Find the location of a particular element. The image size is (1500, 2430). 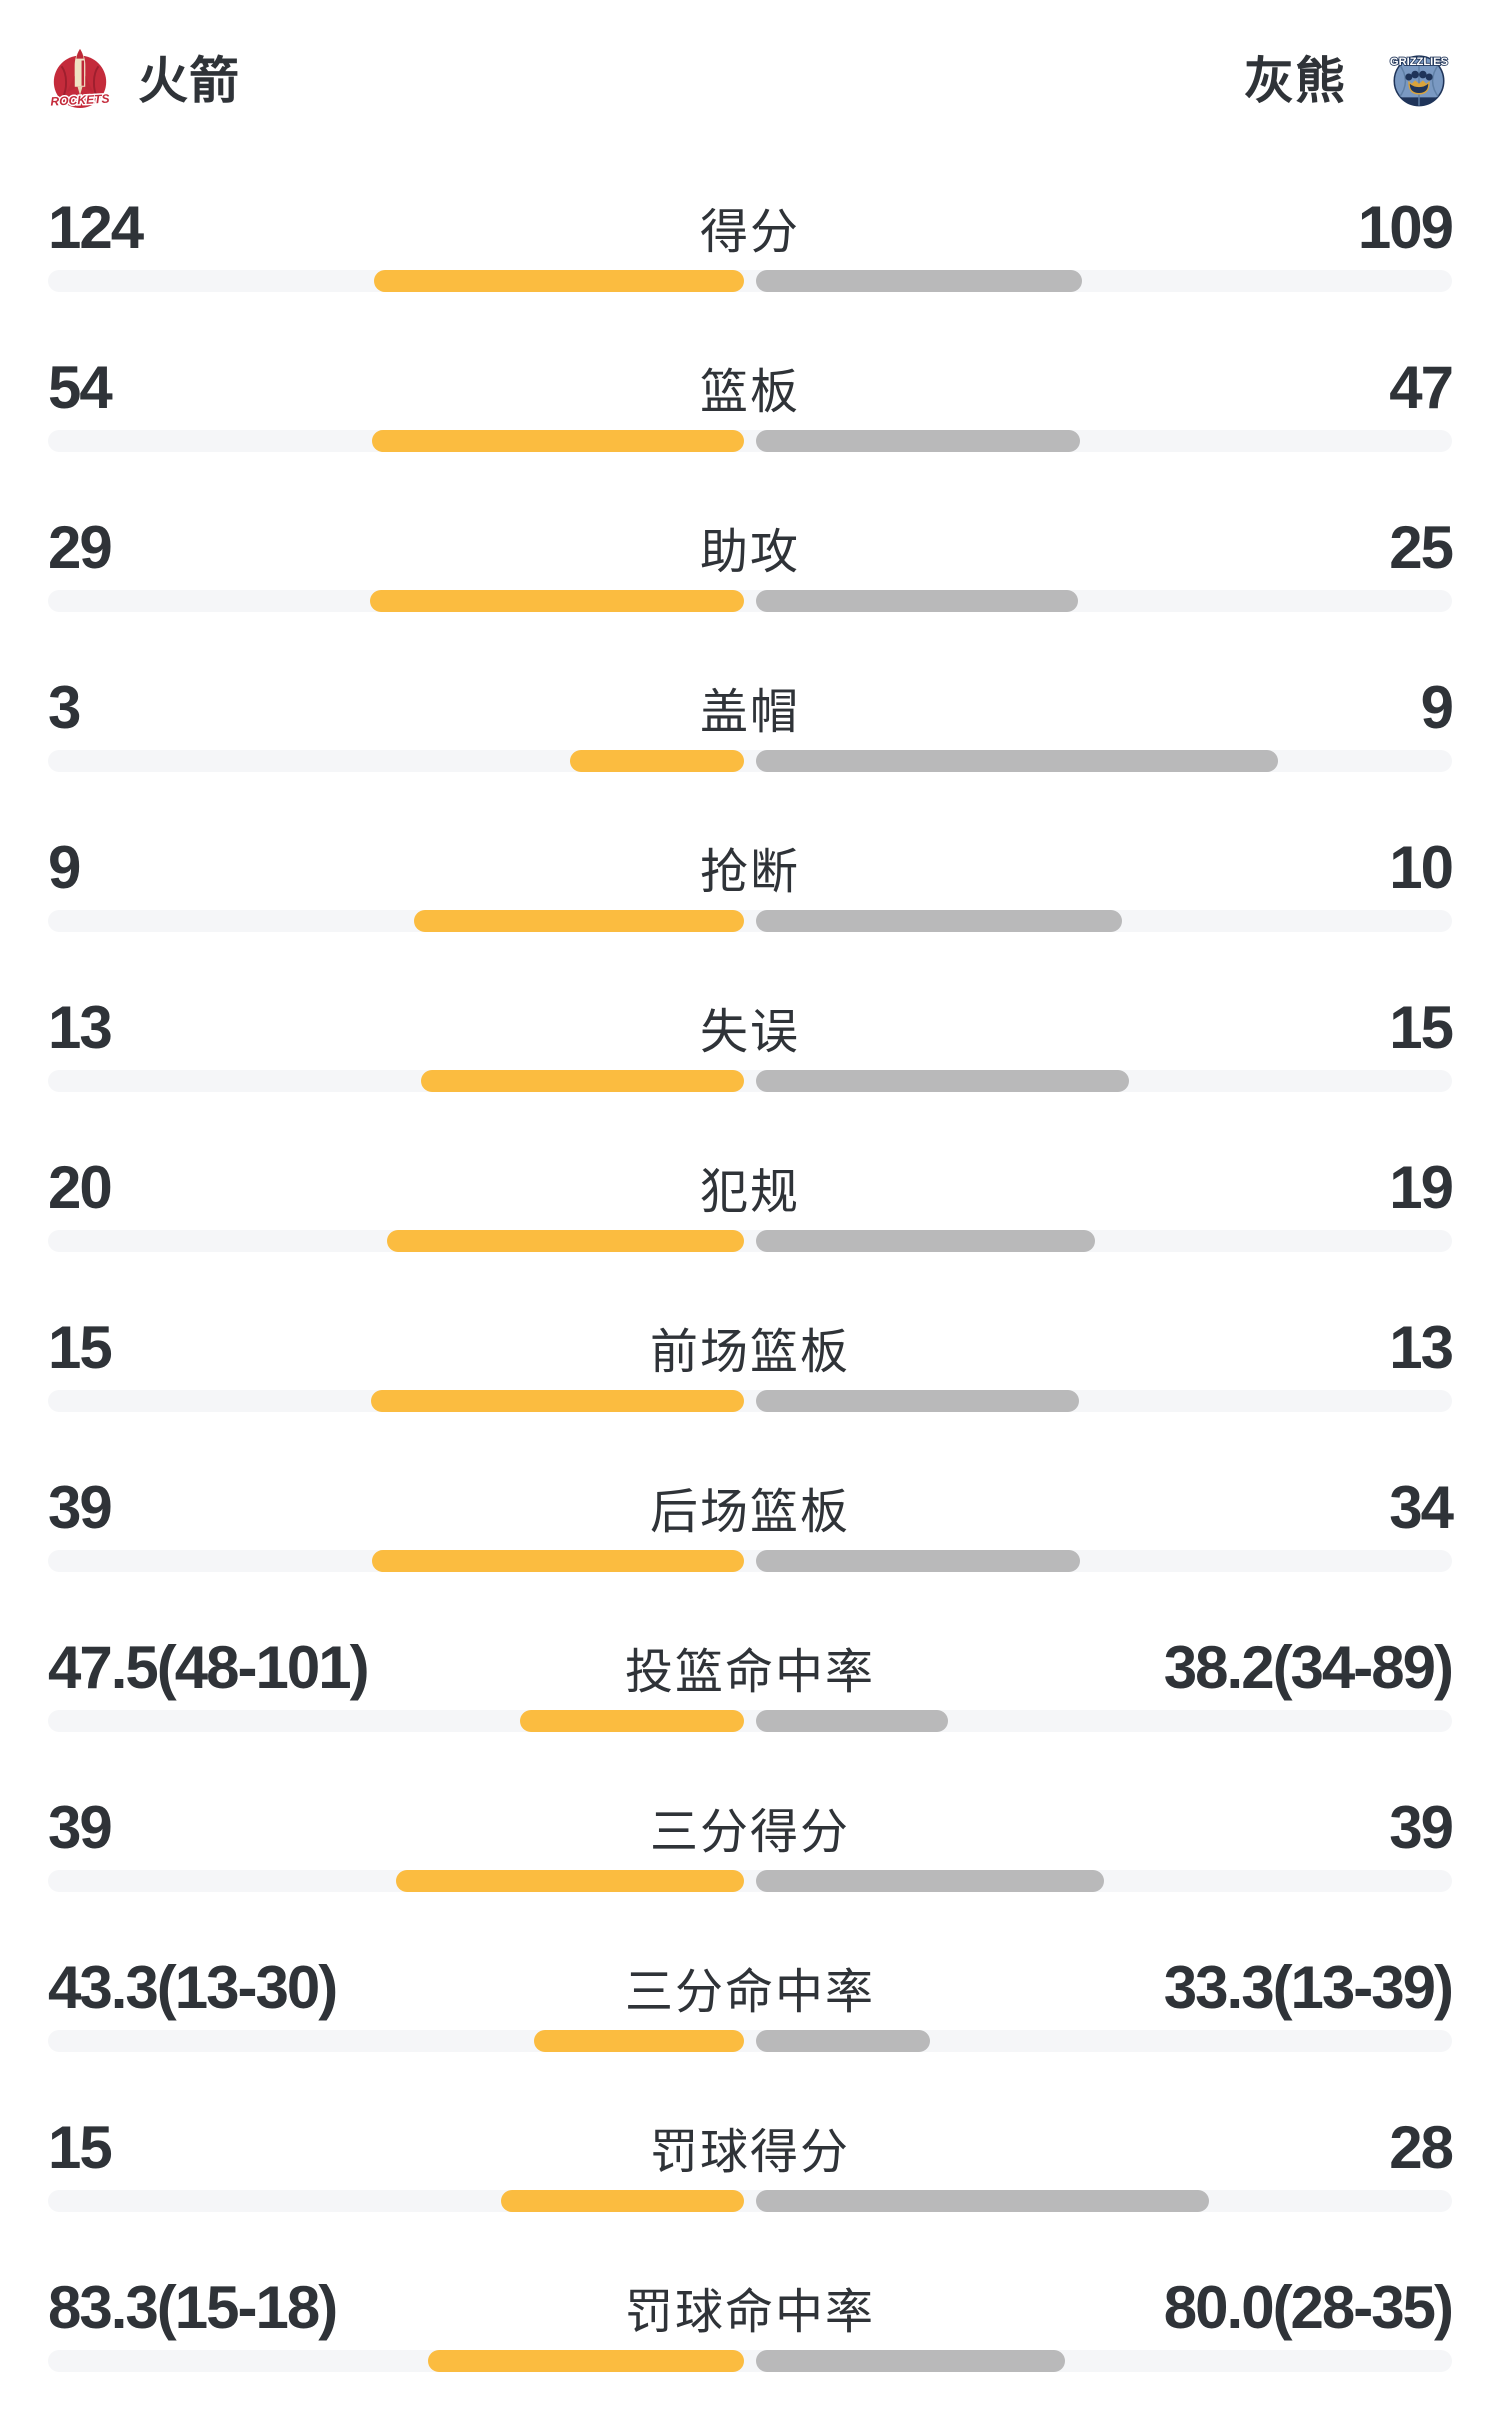

away-value: 25 is located at coordinates (1421, 547).